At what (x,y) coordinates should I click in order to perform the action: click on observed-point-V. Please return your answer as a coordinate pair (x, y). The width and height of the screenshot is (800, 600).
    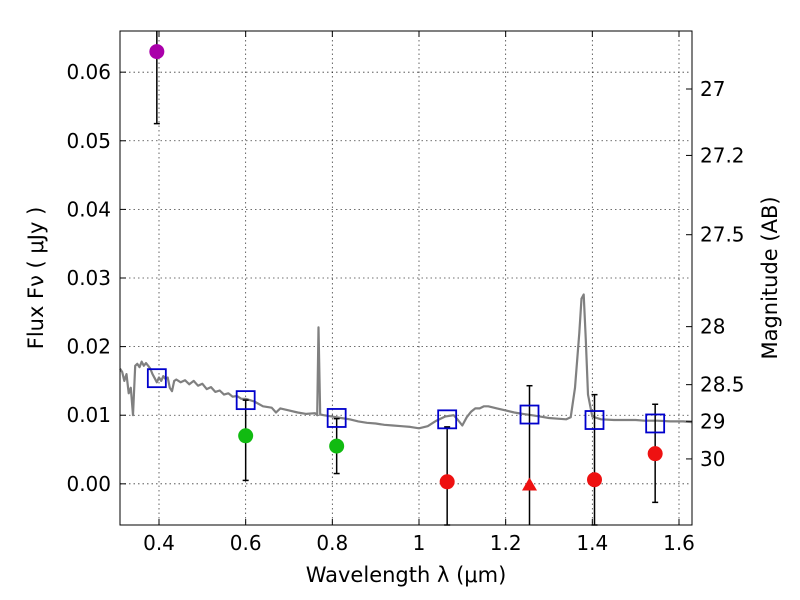
    Looking at the image, I should click on (246, 436).